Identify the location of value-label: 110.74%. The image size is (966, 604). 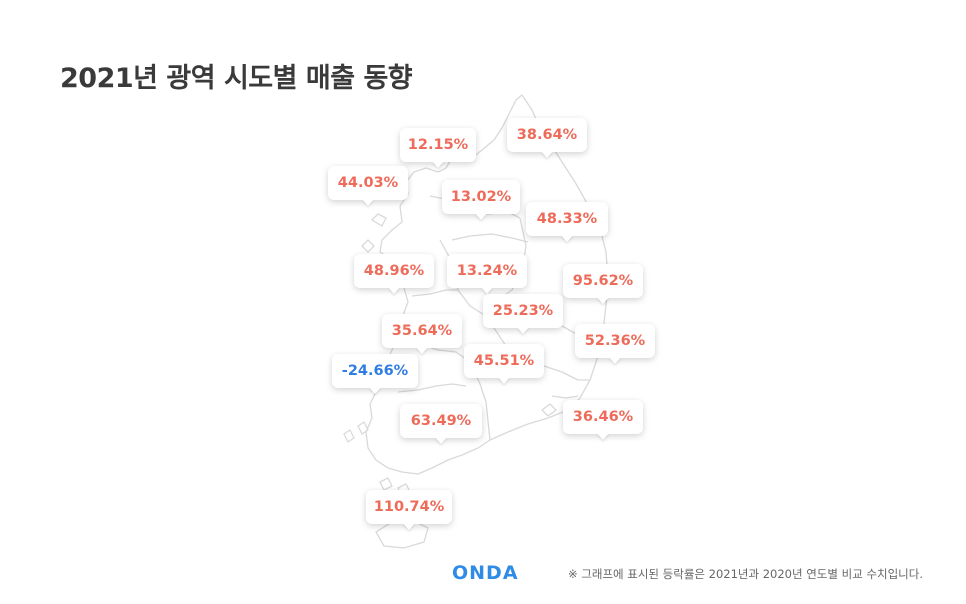
(409, 507).